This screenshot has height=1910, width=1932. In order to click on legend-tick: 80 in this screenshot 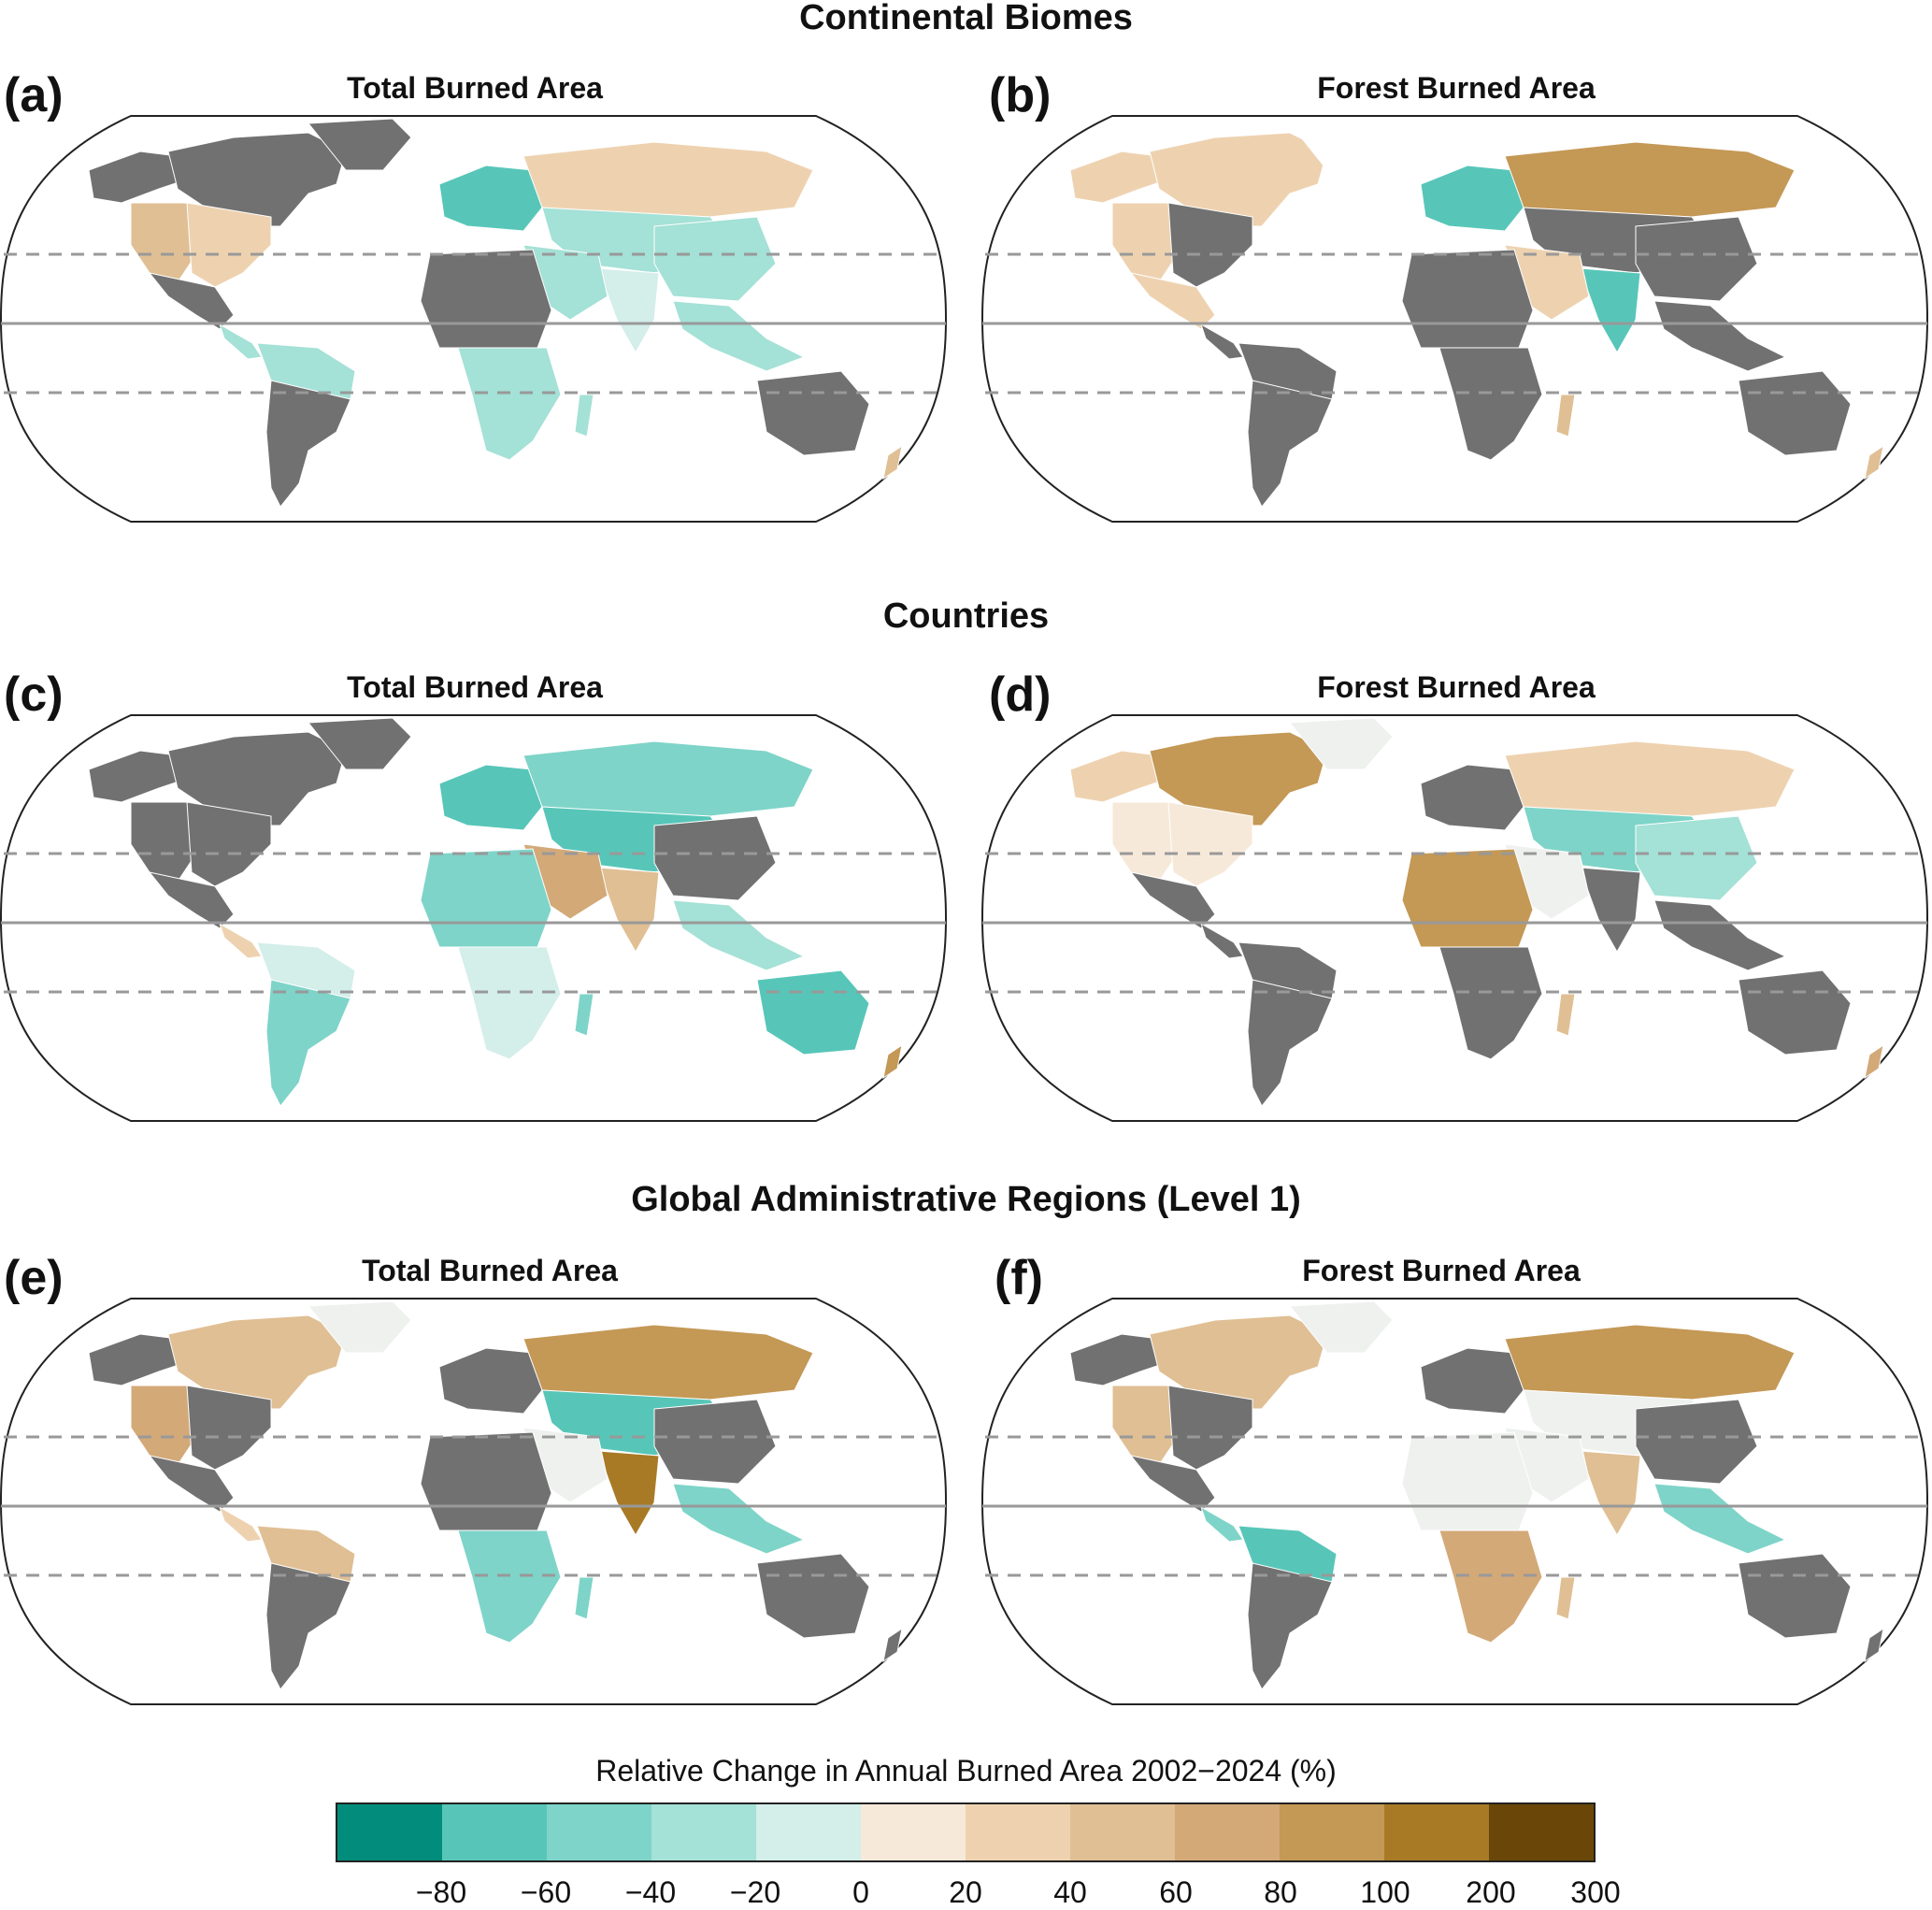, I will do `click(1280, 1892)`.